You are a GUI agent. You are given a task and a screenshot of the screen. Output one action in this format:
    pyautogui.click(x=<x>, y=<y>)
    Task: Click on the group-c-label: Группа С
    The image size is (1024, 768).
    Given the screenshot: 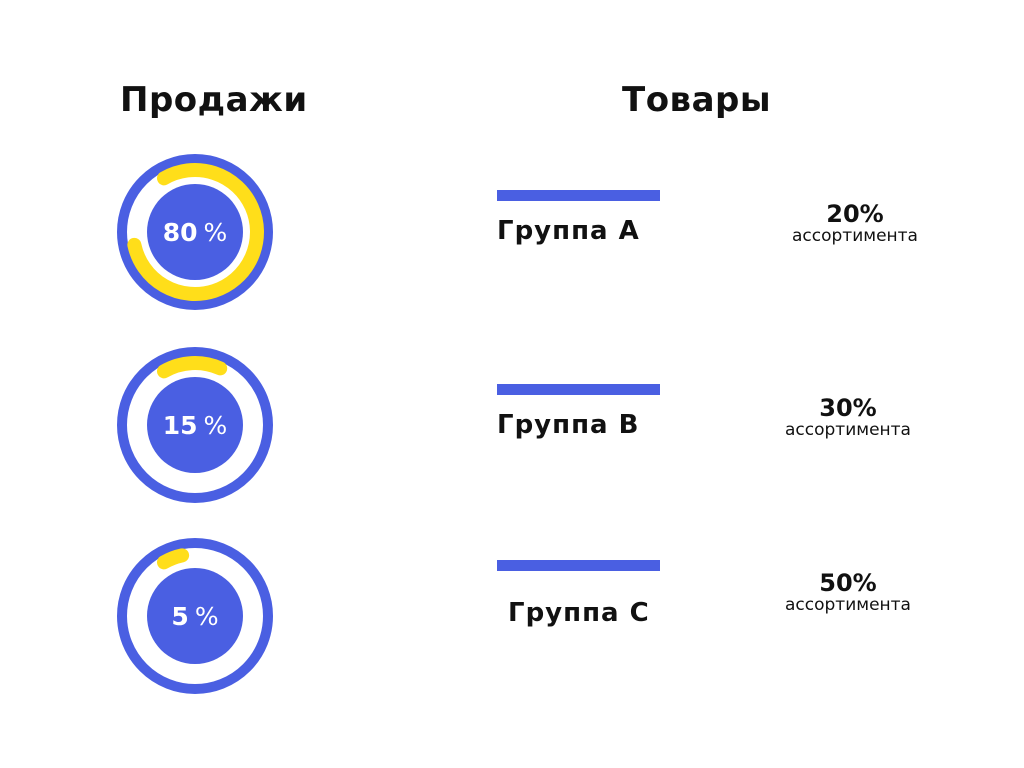 What is the action you would take?
    pyautogui.click(x=579, y=613)
    